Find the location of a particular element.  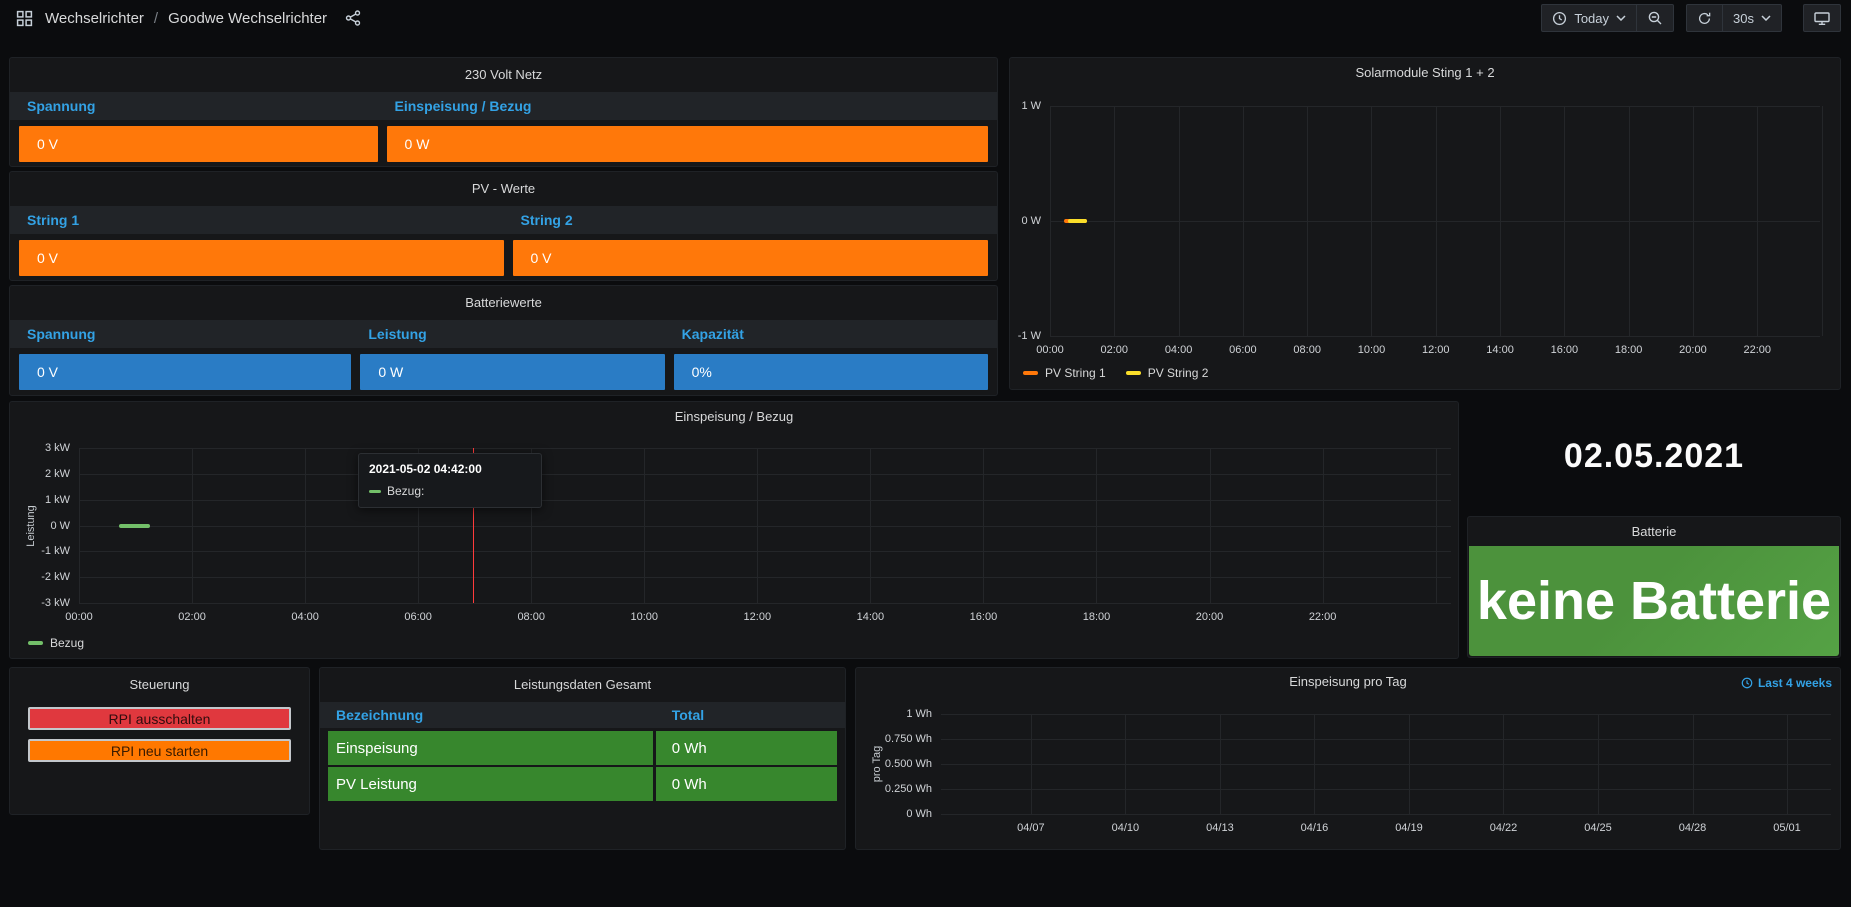

stat-cell-netz-spannung: 0 V is located at coordinates (198, 144).